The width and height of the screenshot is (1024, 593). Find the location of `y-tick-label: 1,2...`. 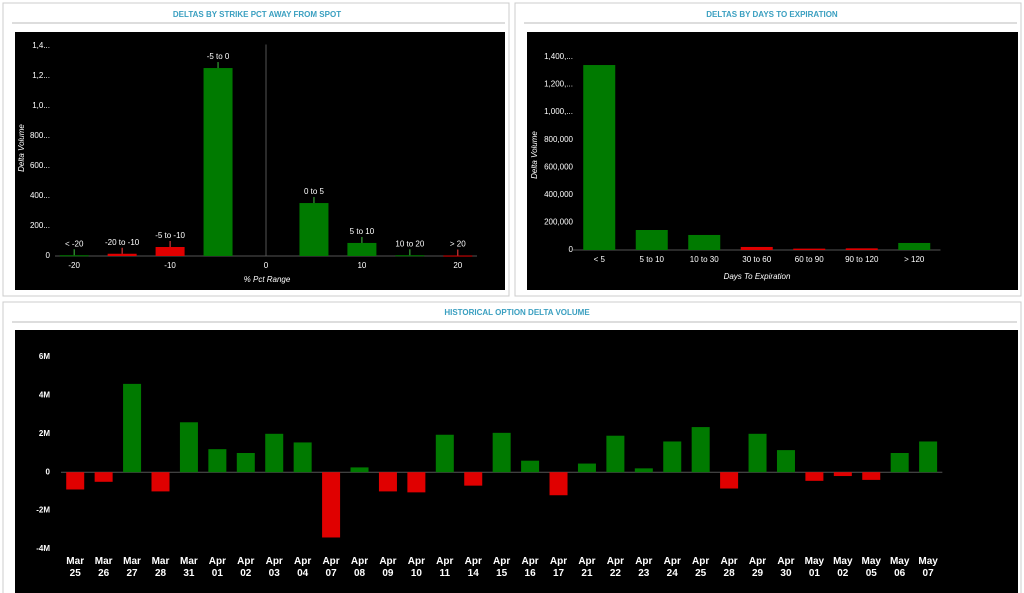

y-tick-label: 1,2... is located at coordinates (41, 75).